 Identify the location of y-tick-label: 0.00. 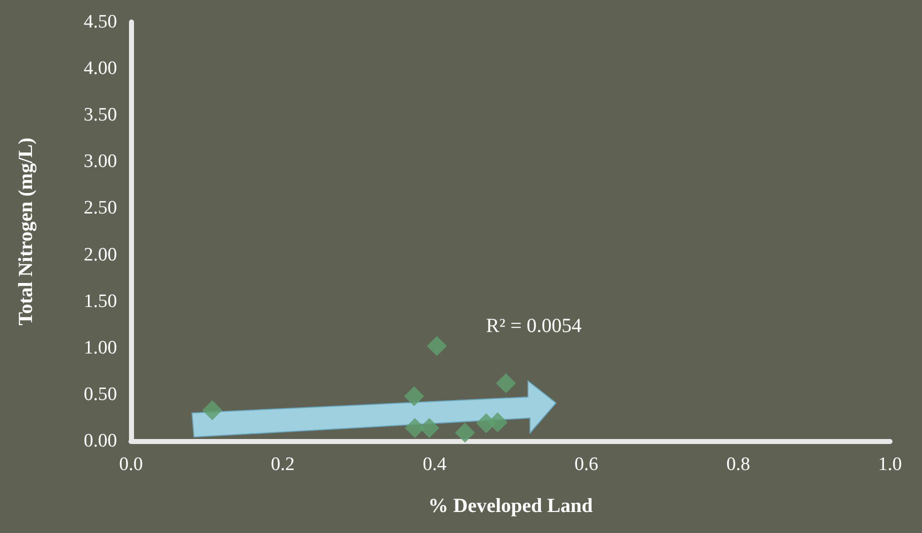
(100, 441).